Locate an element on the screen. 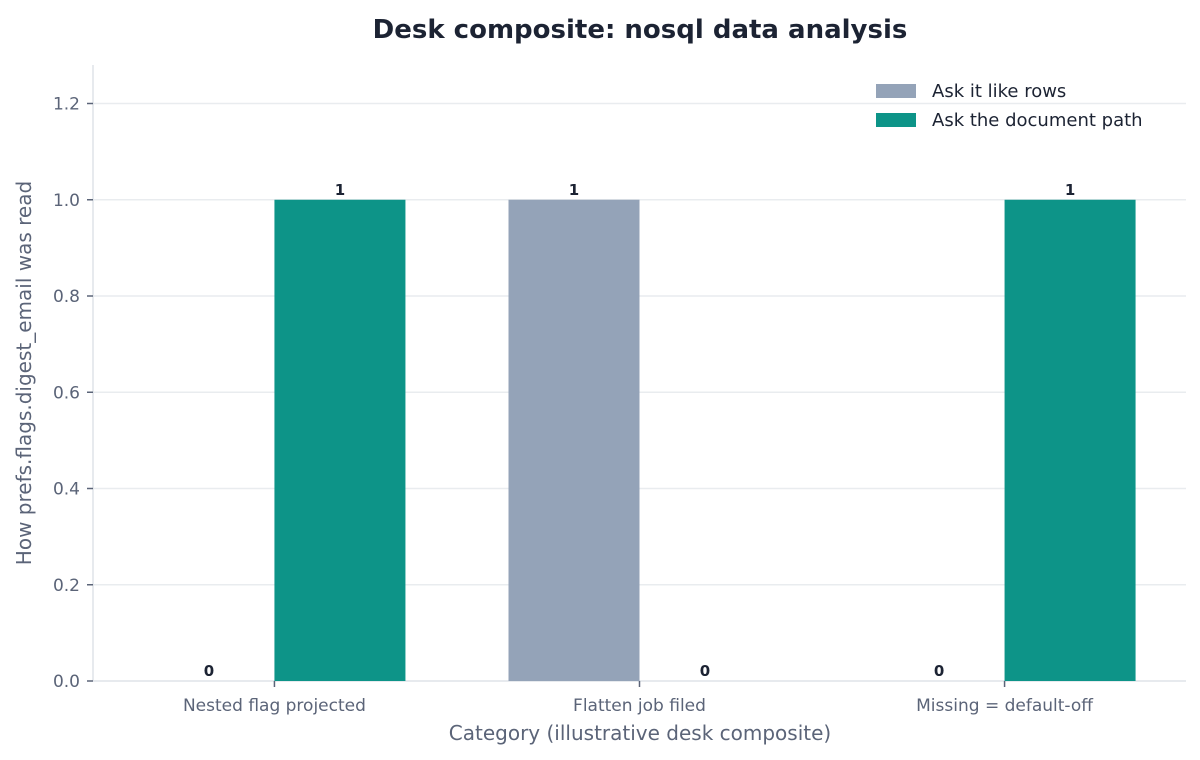 The height and width of the screenshot is (760, 1200). y-tick-label: 0.8 is located at coordinates (66, 297).